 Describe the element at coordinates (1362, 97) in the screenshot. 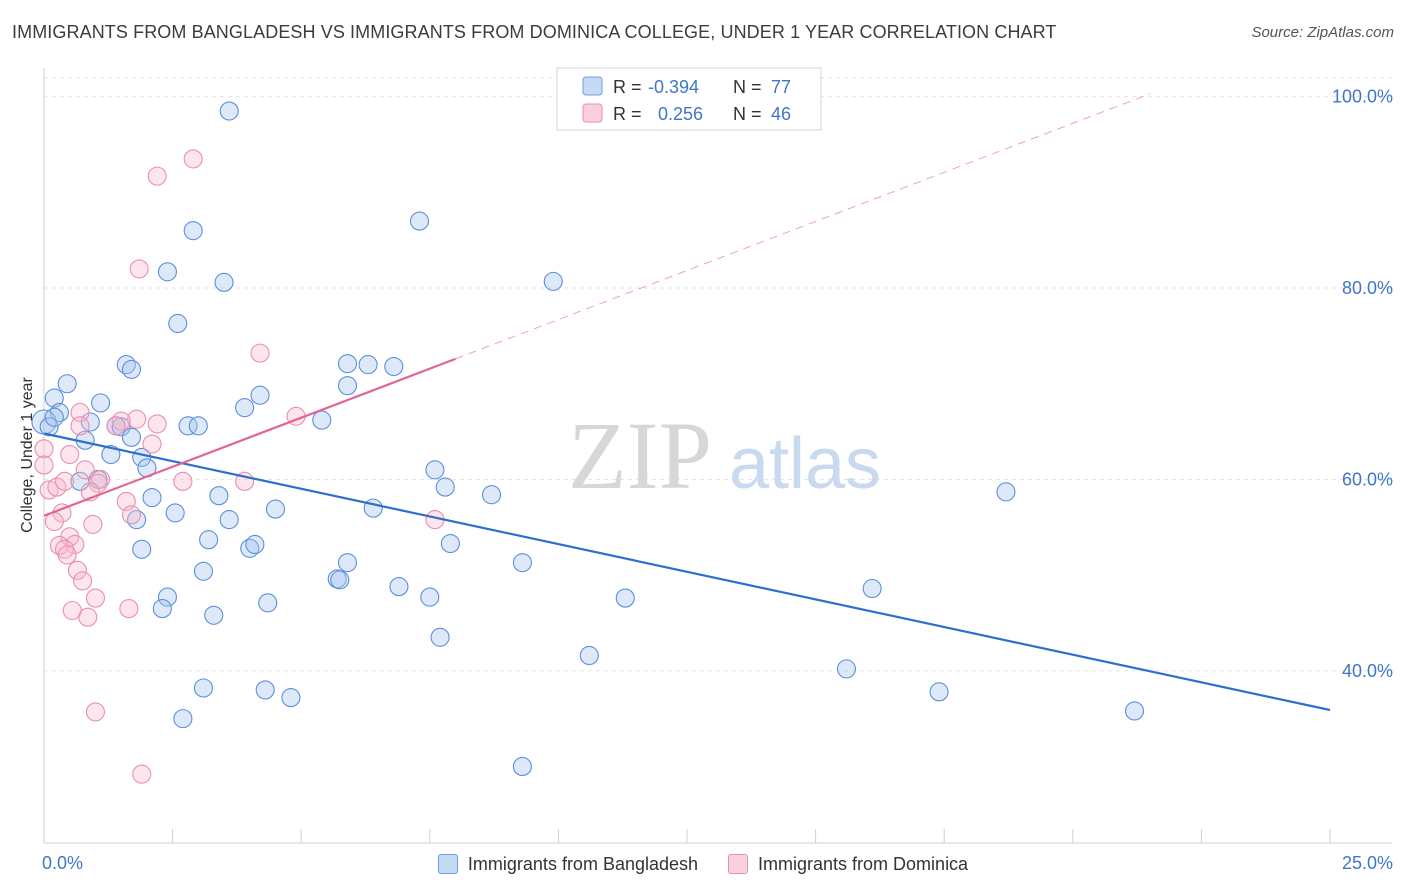

I see `y-tick-label: 100.0%` at that location.